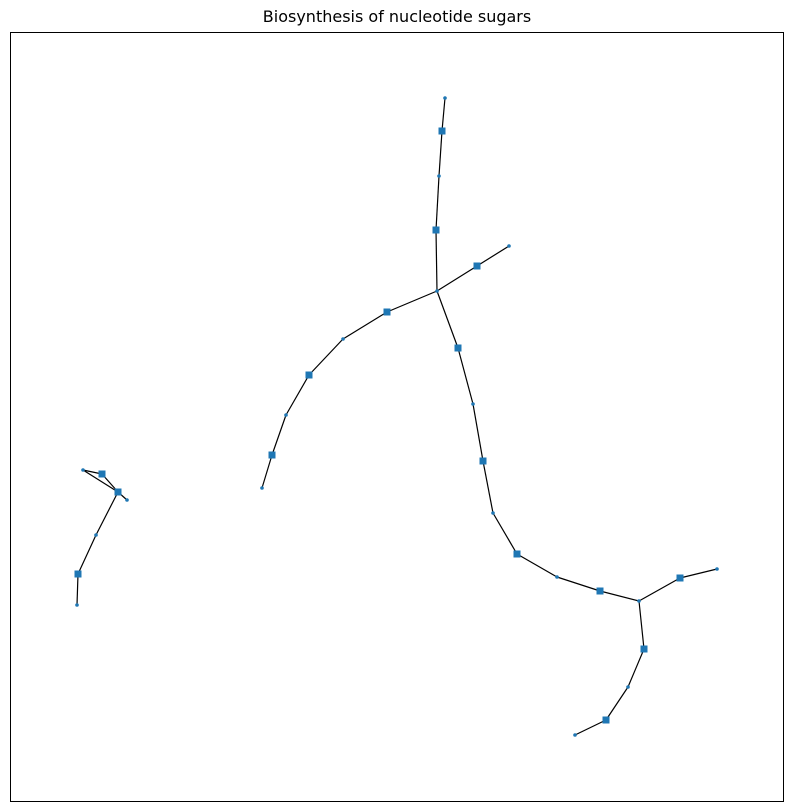 Image resolution: width=794 pixels, height=812 pixels. I want to click on edge-n16-n17, so click(505, 533).